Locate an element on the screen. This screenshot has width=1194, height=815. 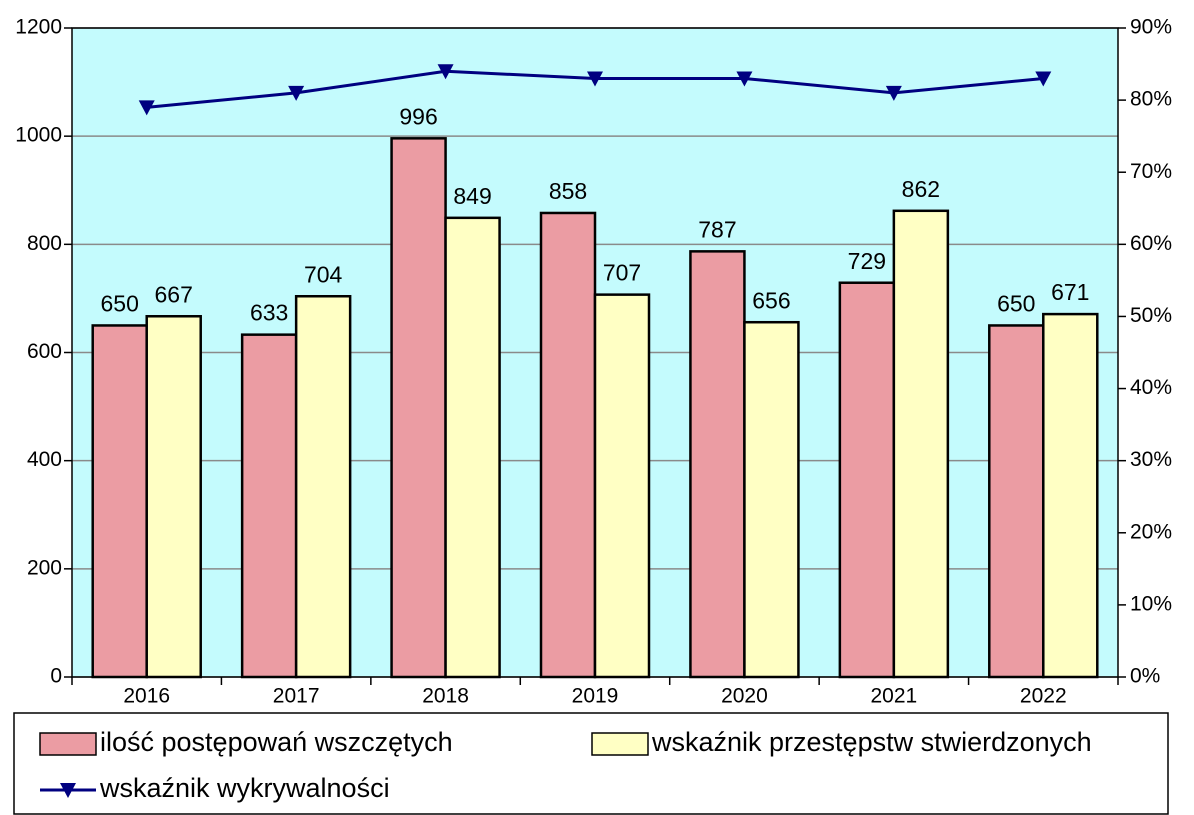
y-tick-label: 1200 is located at coordinates (38, 27).